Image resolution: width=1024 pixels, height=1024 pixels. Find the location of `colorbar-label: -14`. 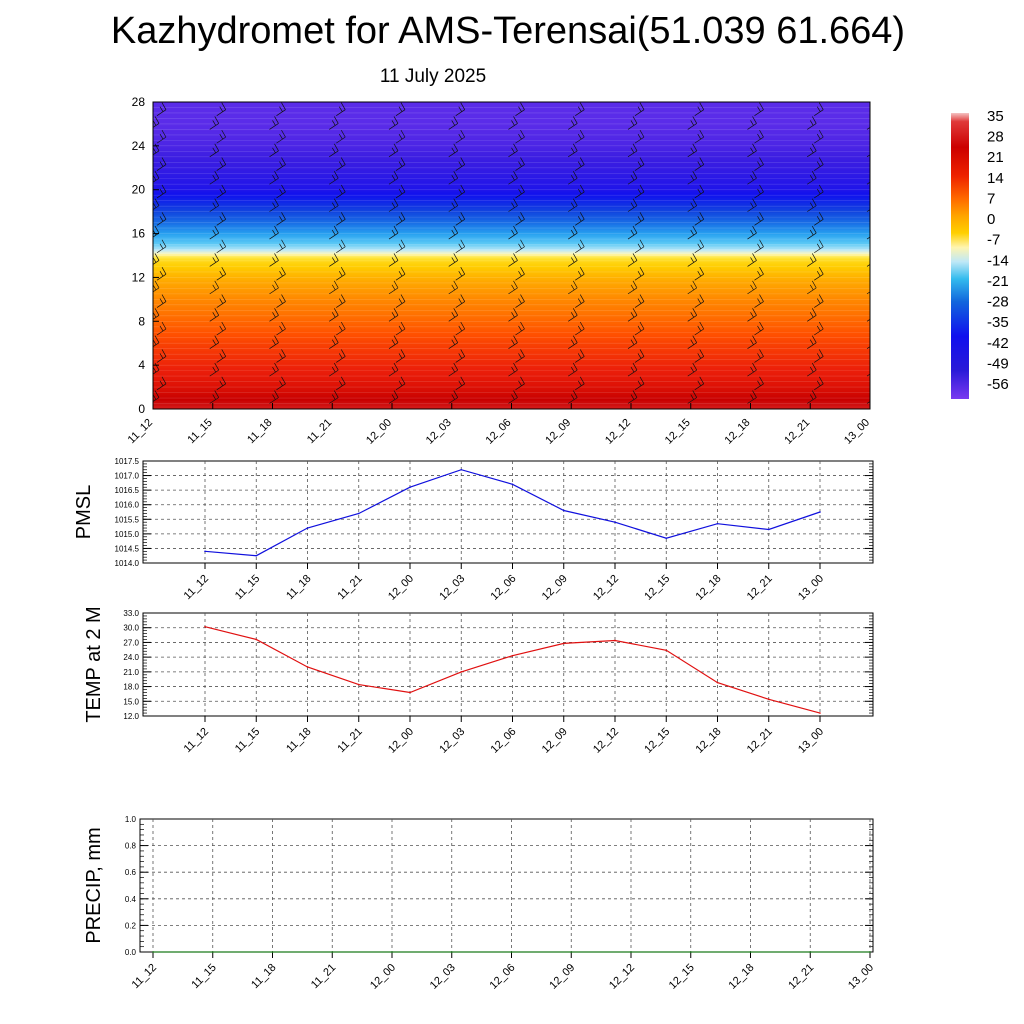

colorbar-label: -14 is located at coordinates (998, 260).